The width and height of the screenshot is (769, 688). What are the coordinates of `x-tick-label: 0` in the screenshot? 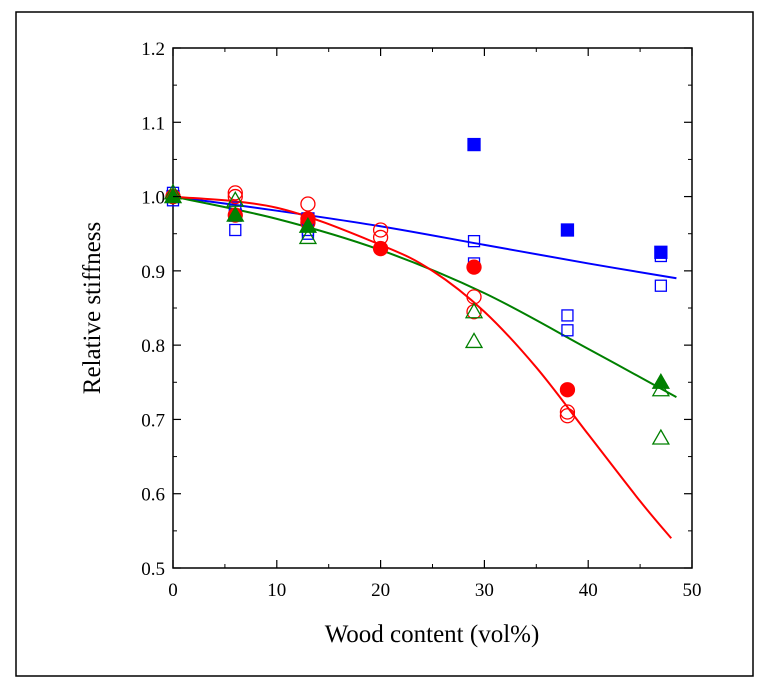 It's located at (173, 590).